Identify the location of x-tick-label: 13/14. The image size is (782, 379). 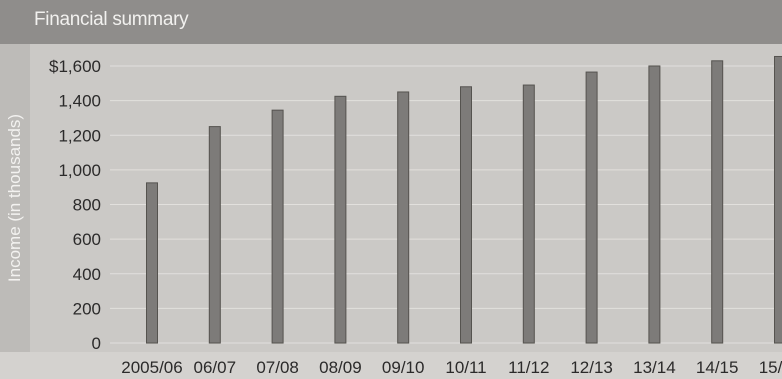
(654, 367).